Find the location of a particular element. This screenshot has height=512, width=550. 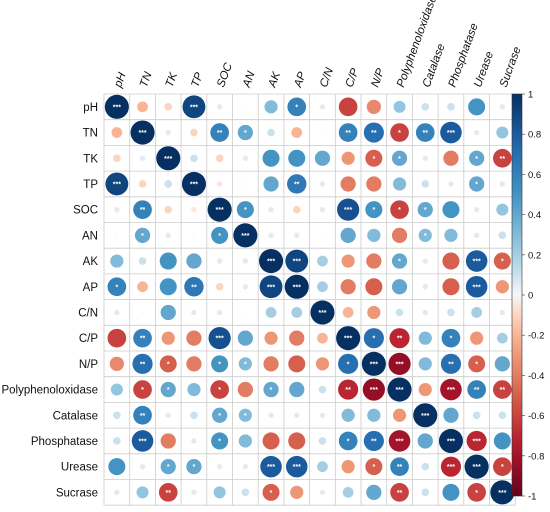

row-label: TP is located at coordinates (90, 185).